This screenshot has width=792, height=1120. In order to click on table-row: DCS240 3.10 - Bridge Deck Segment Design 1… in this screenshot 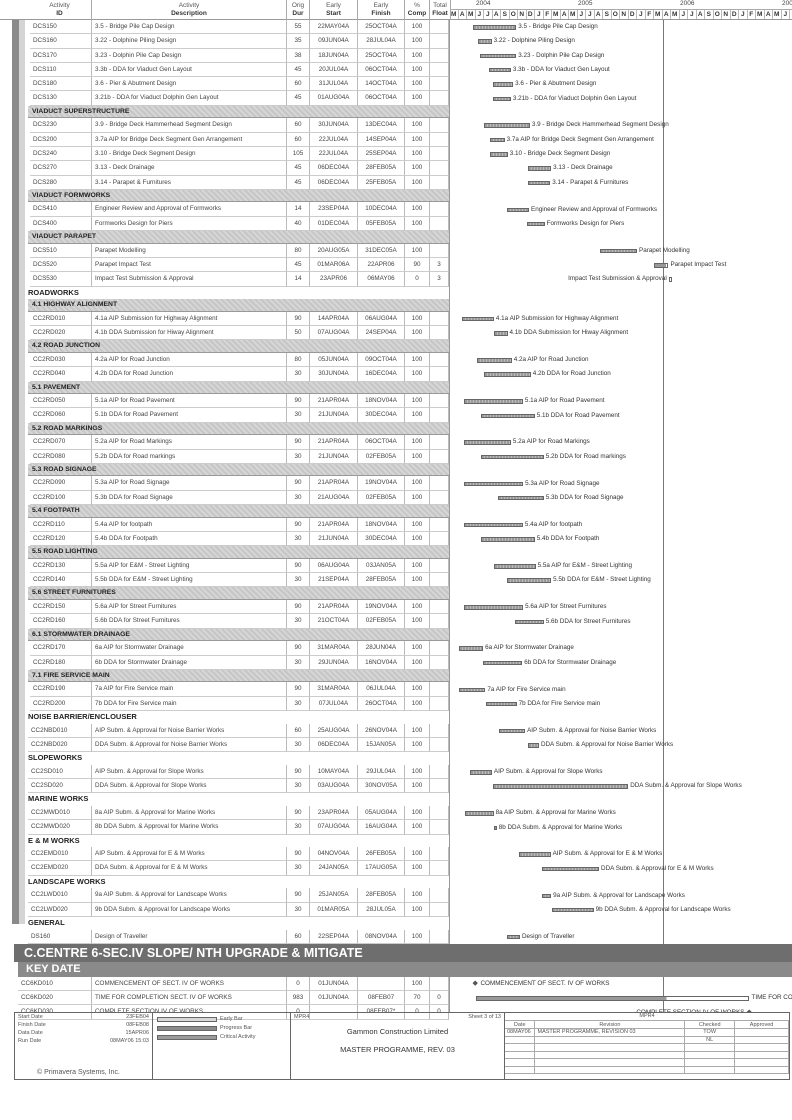, I will do `click(396, 154)`.